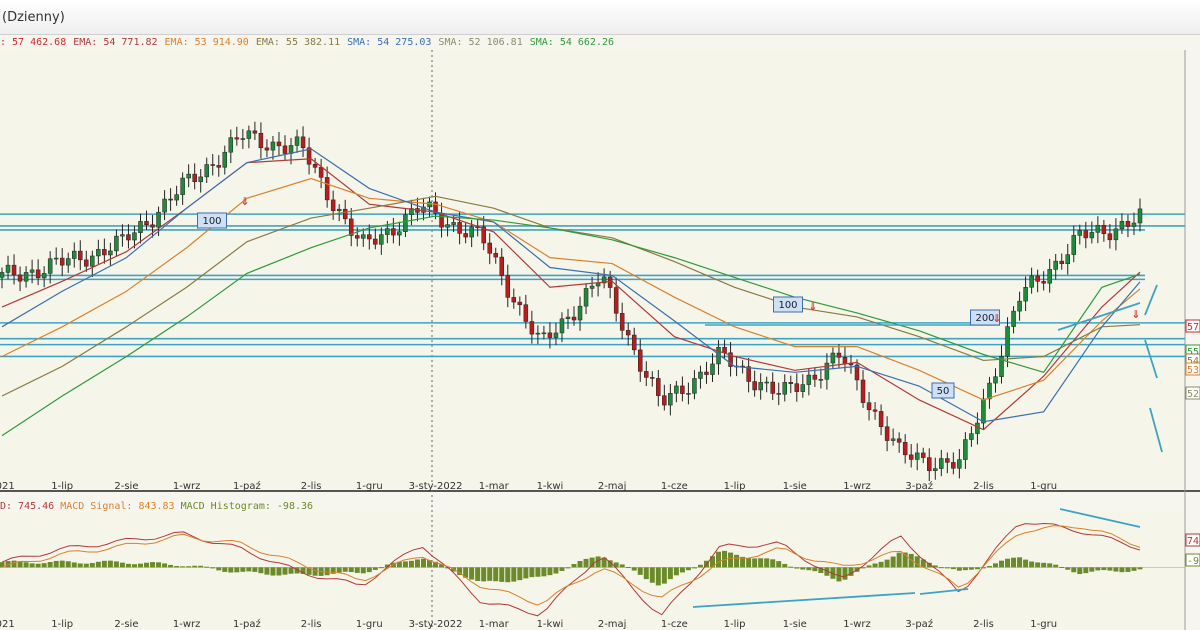 This screenshot has width=1200, height=630. Describe the element at coordinates (804, 600) in the screenshot. I see `macd-trendline-lower` at that location.